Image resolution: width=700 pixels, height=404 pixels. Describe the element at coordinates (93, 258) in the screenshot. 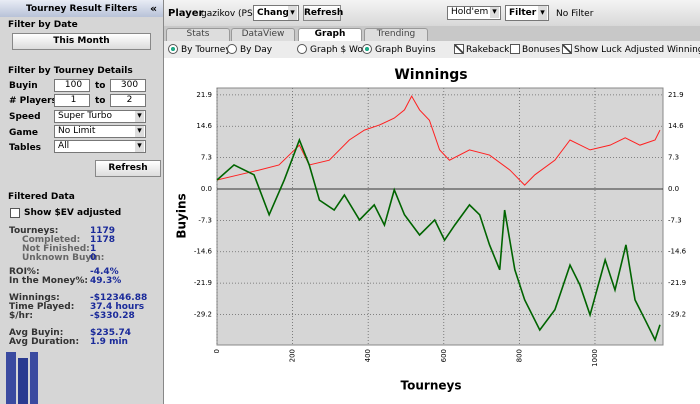

I see `stat-value: 0` at that location.